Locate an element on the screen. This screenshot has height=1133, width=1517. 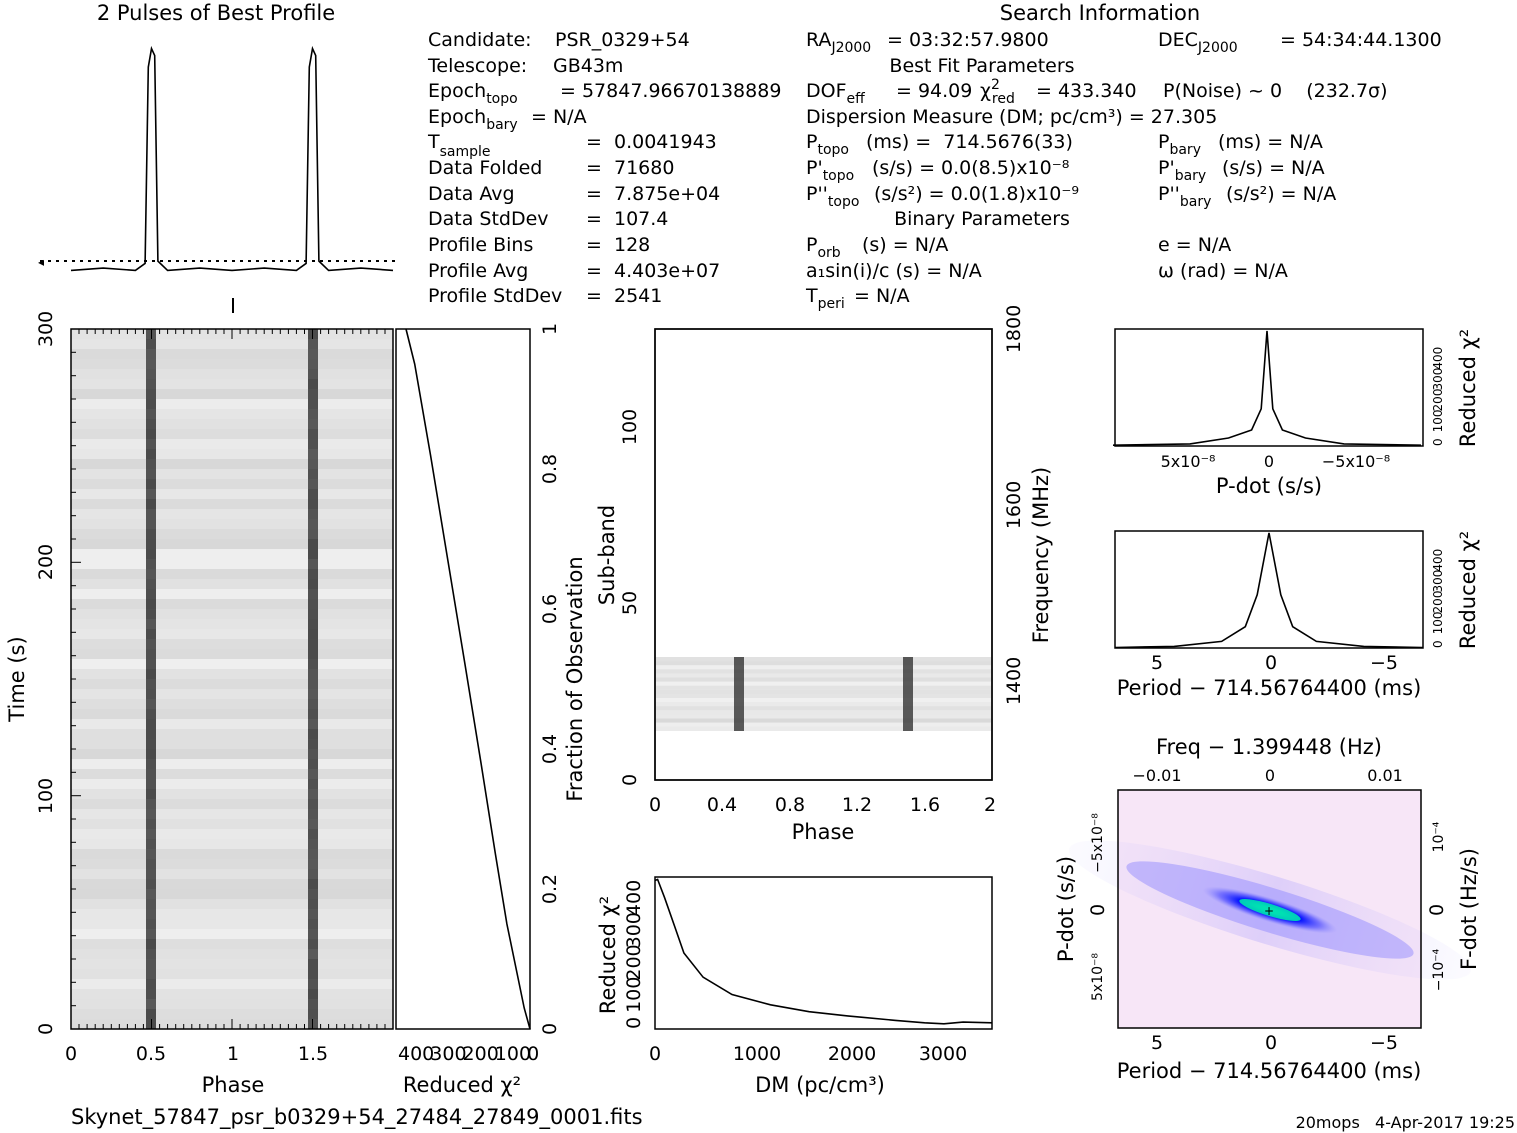
data-folded-value: = 71680 is located at coordinates (630, 168).